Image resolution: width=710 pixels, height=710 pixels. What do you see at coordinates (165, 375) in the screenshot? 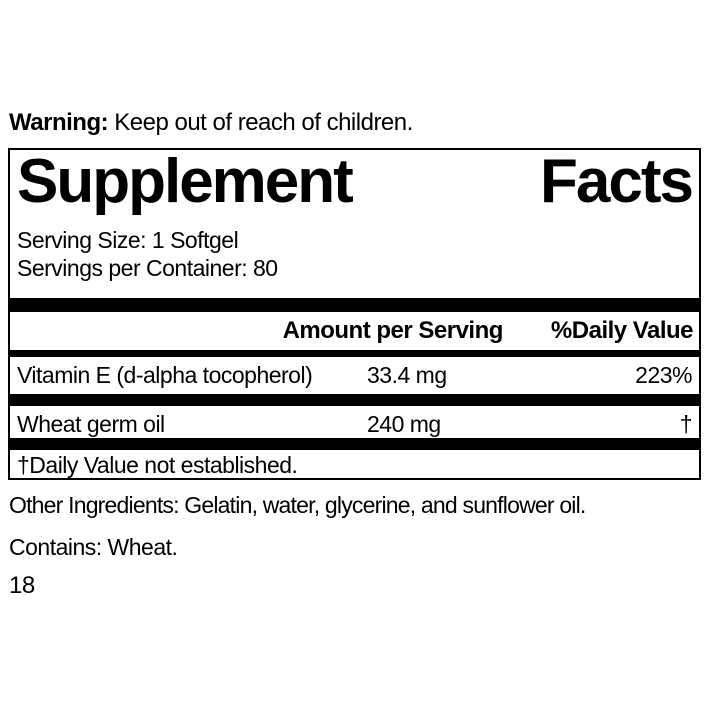
I see `nutrient-name: Vitamin E (d-alpha tocopherol)` at bounding box center [165, 375].